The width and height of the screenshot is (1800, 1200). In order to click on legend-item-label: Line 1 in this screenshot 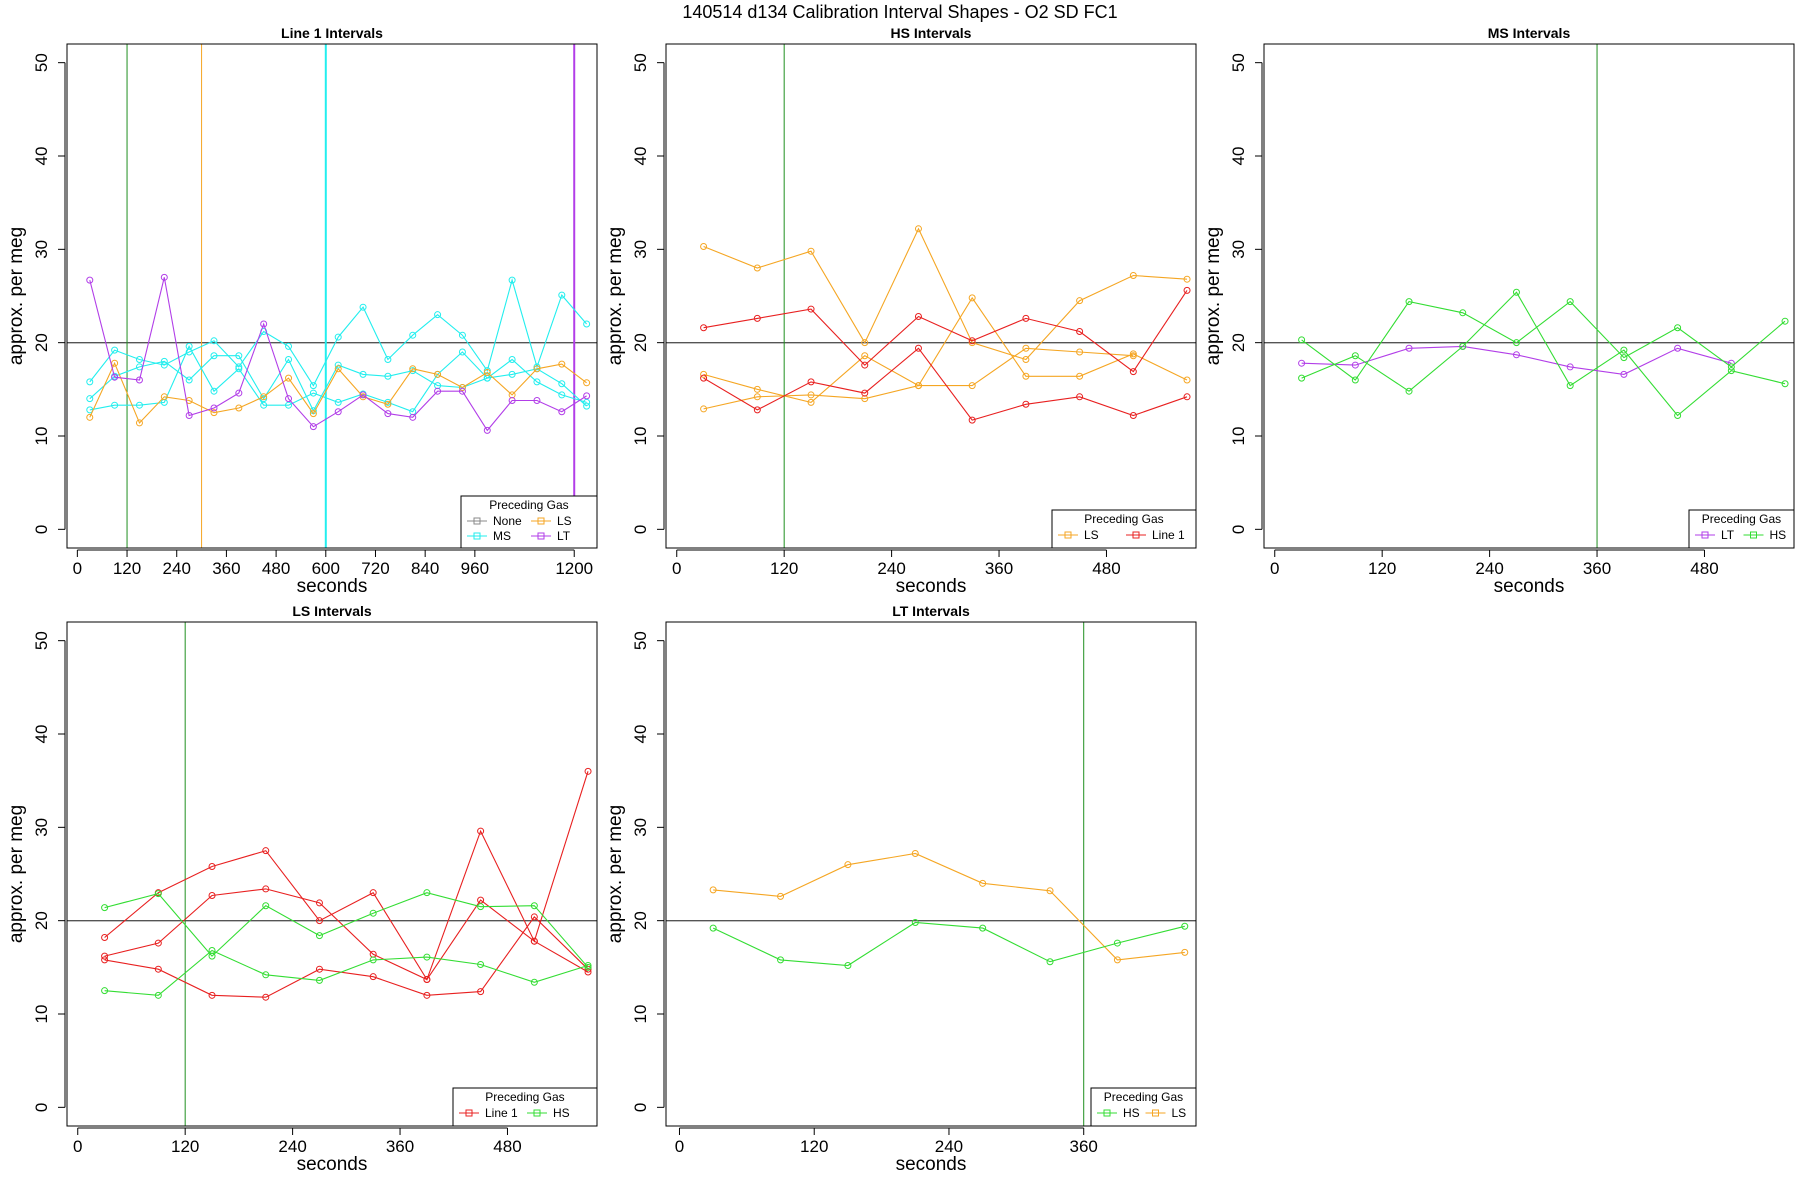, I will do `click(1168, 535)`.